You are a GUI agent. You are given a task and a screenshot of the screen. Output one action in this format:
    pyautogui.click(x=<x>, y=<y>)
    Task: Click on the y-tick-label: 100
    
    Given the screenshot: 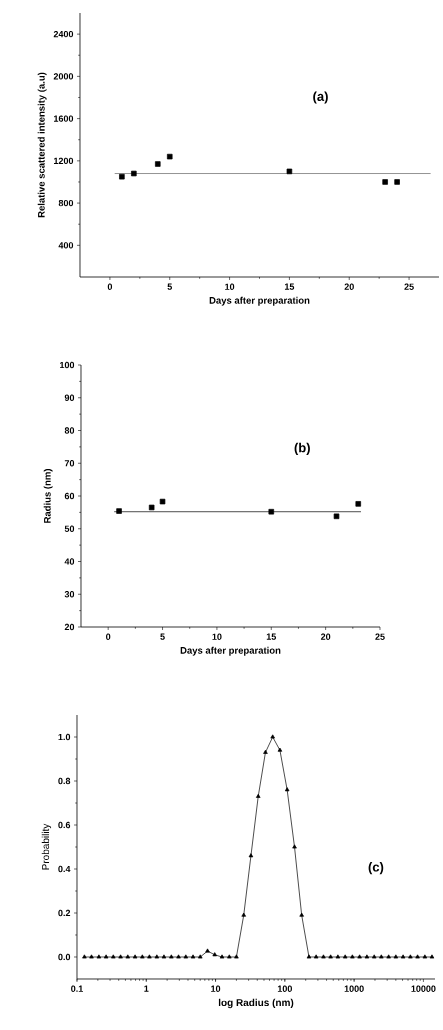 What is the action you would take?
    pyautogui.click(x=67, y=365)
    